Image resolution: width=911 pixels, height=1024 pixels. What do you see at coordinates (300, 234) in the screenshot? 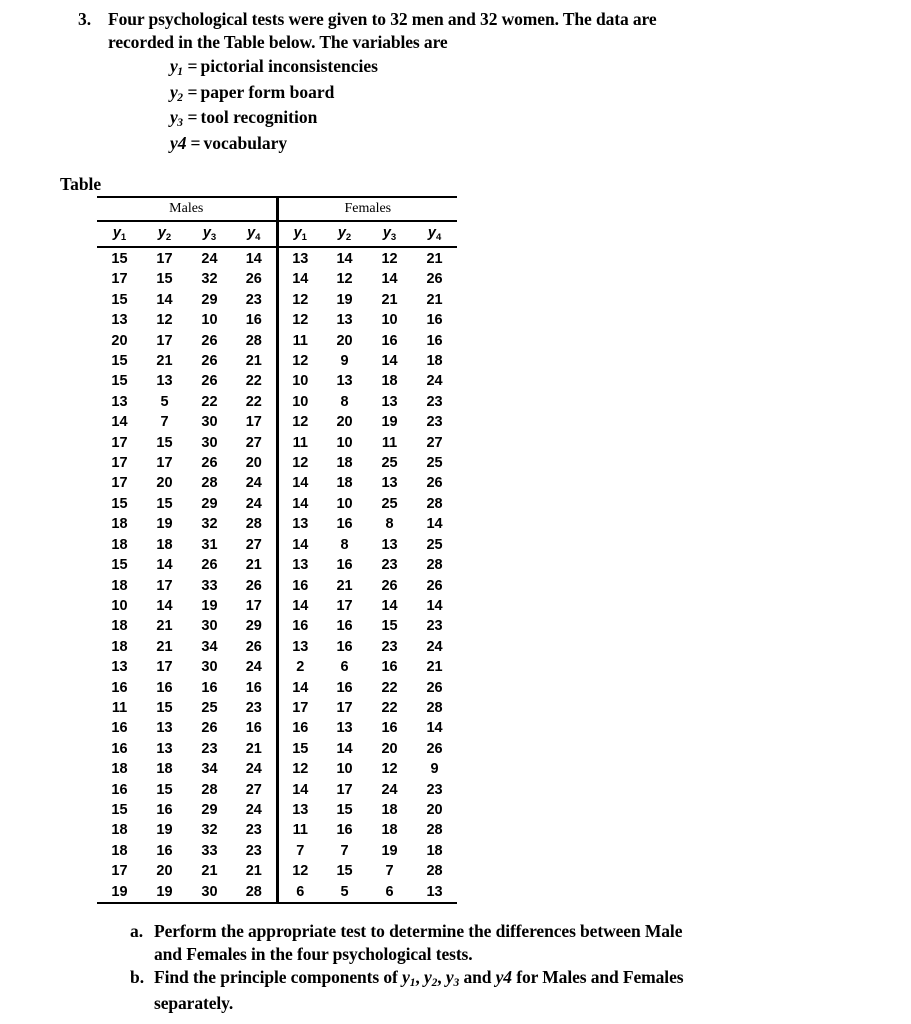
I see `col-header-females-y1: y1` at bounding box center [300, 234].